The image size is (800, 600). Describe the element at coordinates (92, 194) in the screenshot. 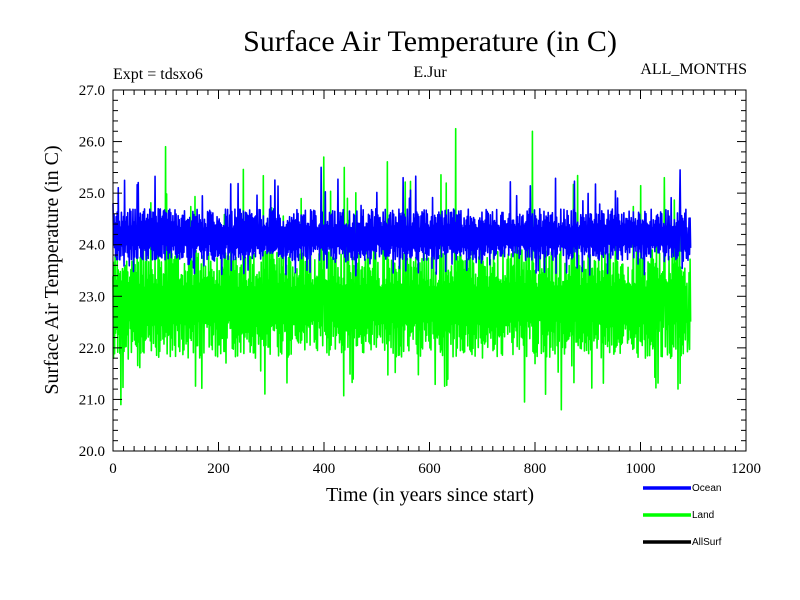

I see `y-tick-label: 25.0` at that location.